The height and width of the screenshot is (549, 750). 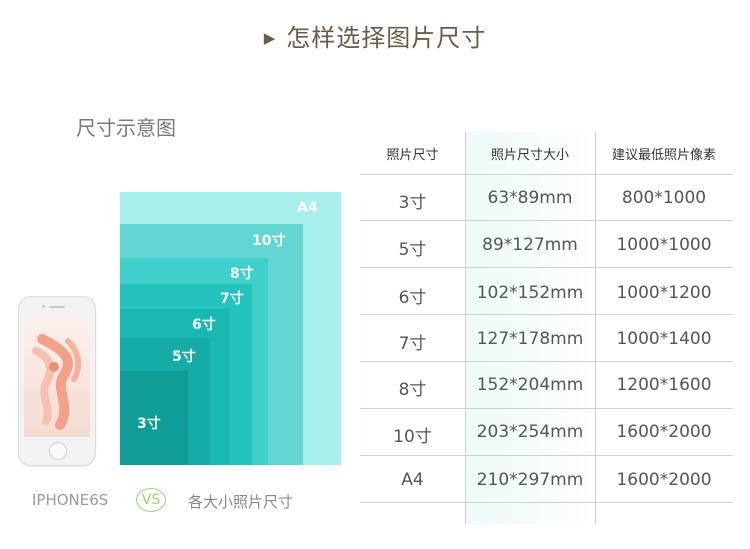 What do you see at coordinates (412, 155) in the screenshot?
I see `table-header-size: 照片尺寸` at bounding box center [412, 155].